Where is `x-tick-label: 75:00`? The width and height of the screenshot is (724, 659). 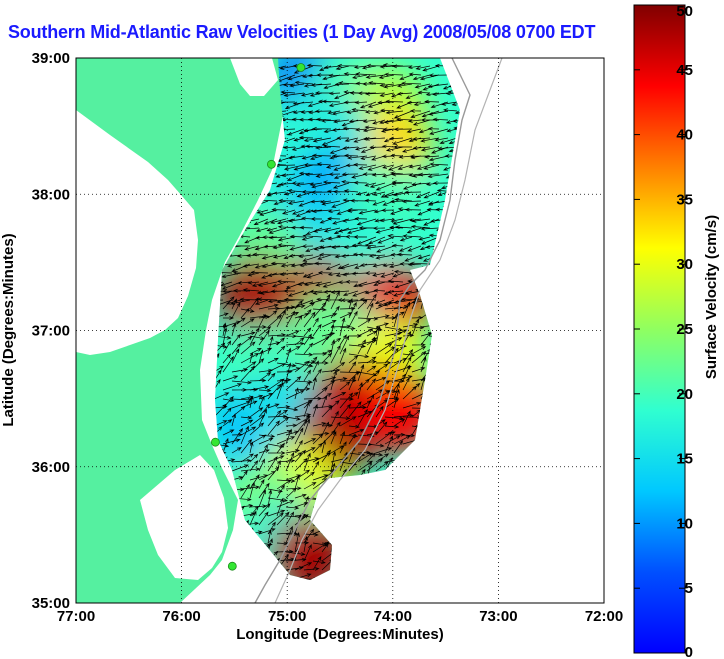 x-tick-label: 75:00 is located at coordinates (287, 616).